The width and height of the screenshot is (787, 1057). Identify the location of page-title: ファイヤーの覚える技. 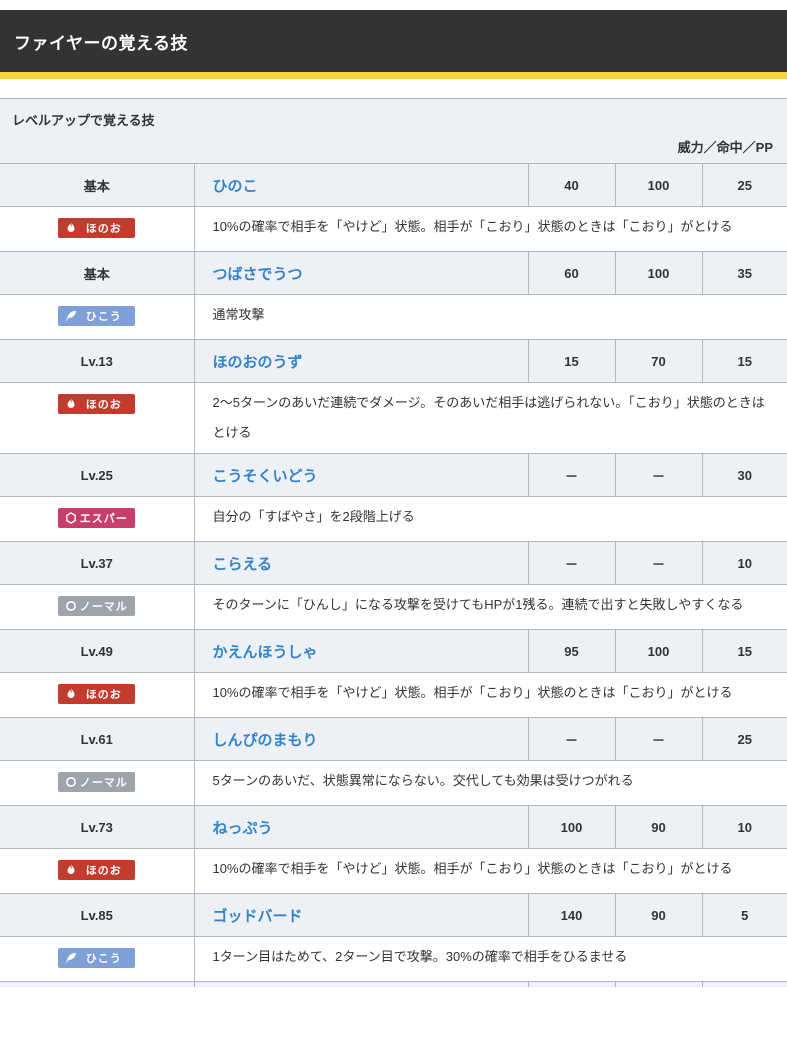
(101, 43).